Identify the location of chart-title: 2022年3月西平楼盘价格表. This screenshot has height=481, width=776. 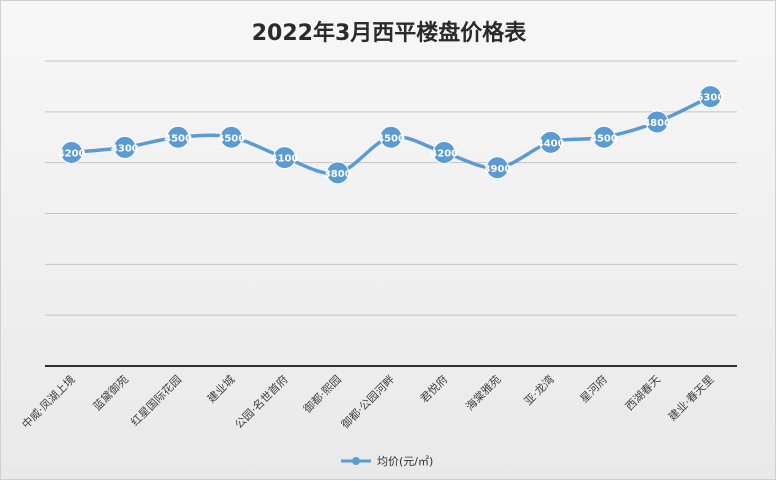
(389, 33).